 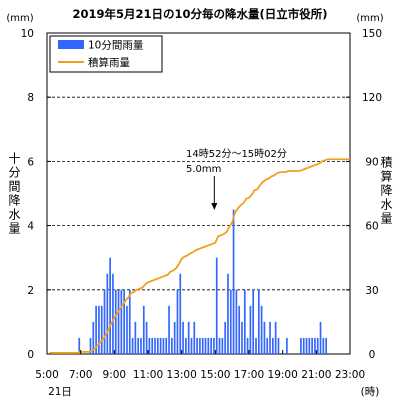 What do you see at coordinates (283, 375) in the screenshot?
I see `x-tick-label: 19:00` at bounding box center [283, 375].